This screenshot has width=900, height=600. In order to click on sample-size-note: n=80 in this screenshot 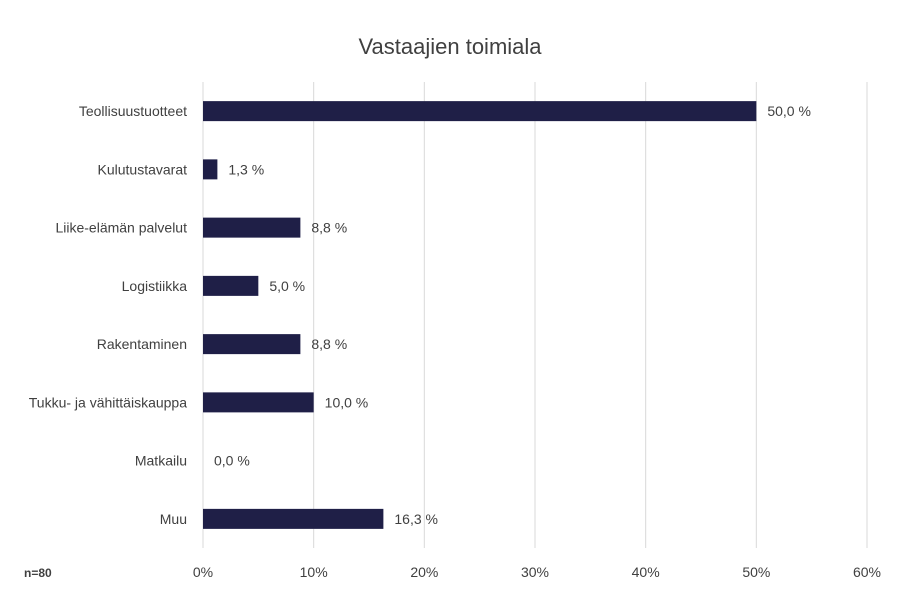, I will do `click(38, 573)`.